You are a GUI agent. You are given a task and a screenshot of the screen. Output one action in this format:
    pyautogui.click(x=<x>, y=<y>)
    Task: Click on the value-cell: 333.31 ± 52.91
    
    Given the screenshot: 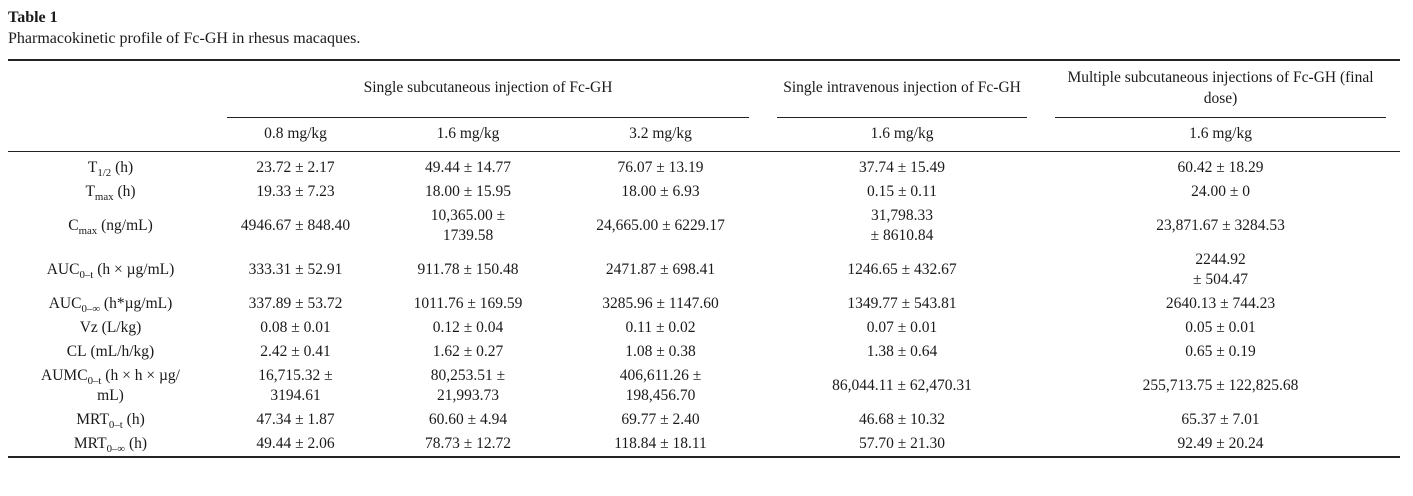 What is the action you would take?
    pyautogui.click(x=295, y=269)
    